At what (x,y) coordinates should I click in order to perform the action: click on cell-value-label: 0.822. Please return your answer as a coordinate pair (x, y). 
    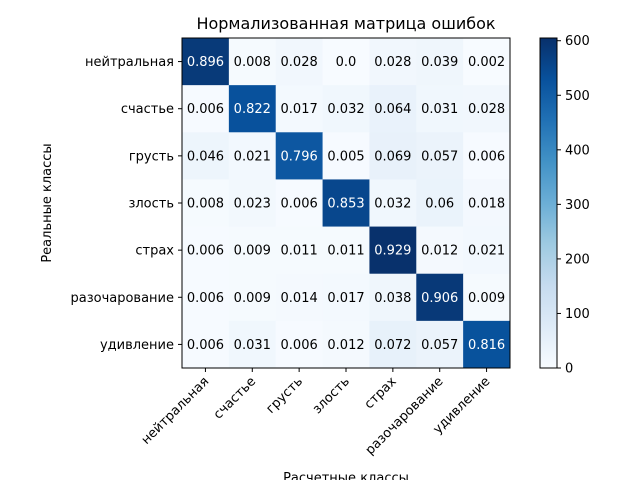
    Looking at the image, I should click on (252, 109).